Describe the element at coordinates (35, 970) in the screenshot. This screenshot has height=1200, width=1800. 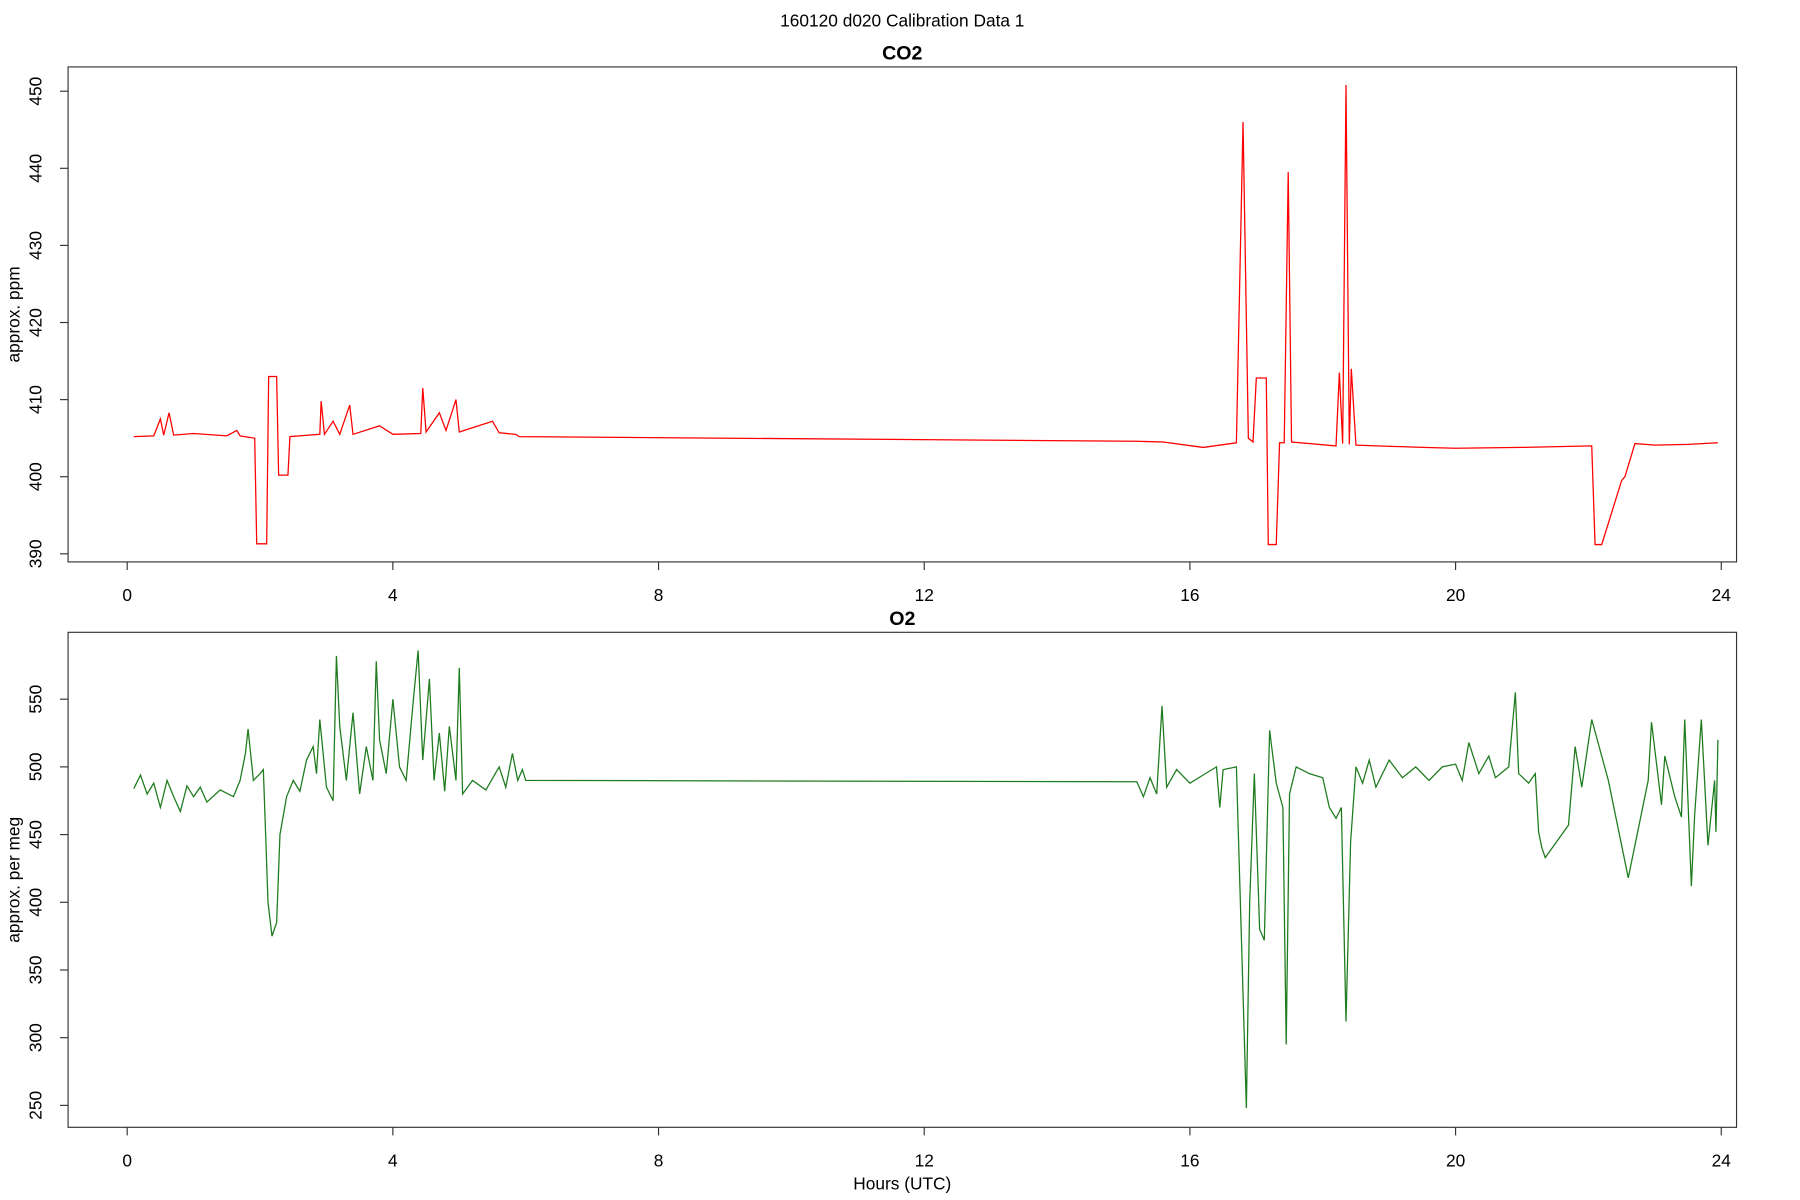
I see `y-tick-label: 350` at that location.